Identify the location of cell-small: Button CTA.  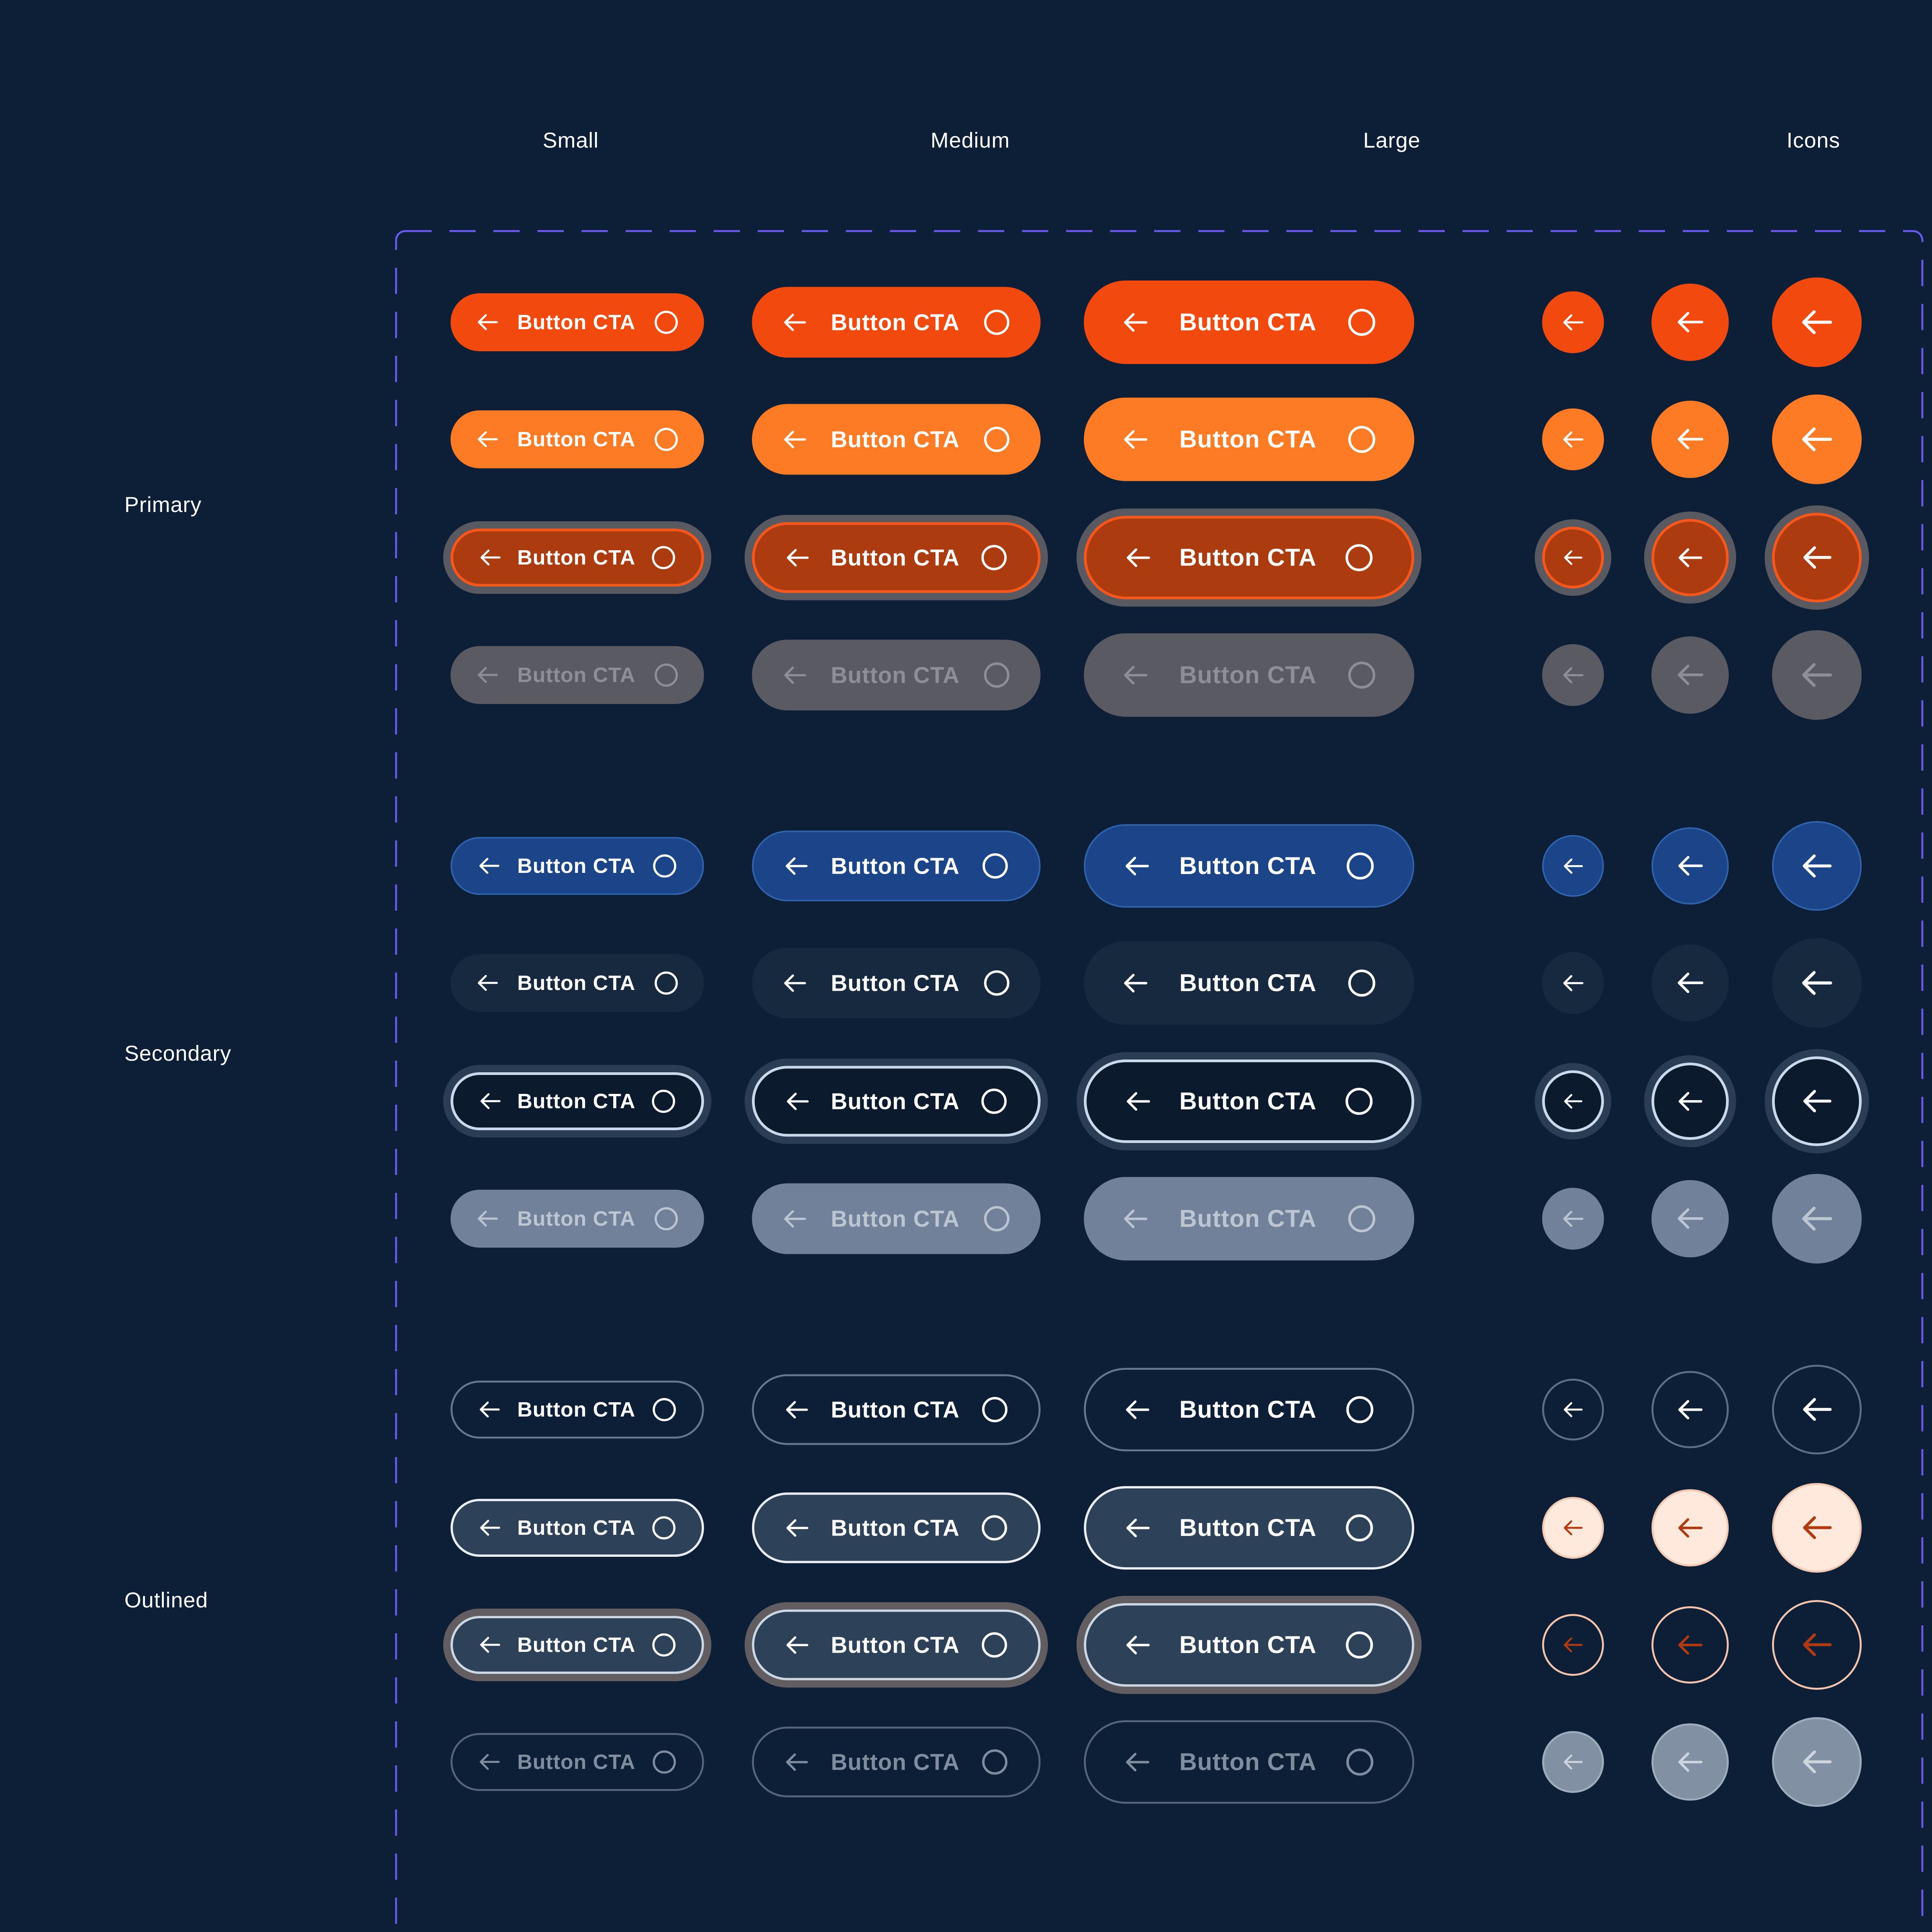
(578, 866).